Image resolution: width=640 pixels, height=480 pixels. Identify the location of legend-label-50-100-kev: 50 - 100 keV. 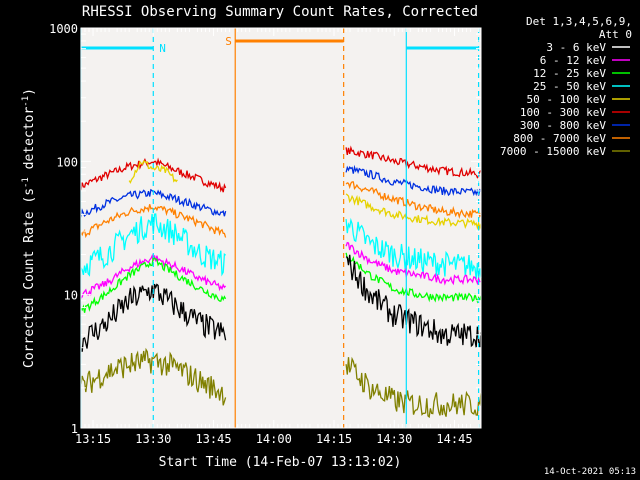
(567, 99).